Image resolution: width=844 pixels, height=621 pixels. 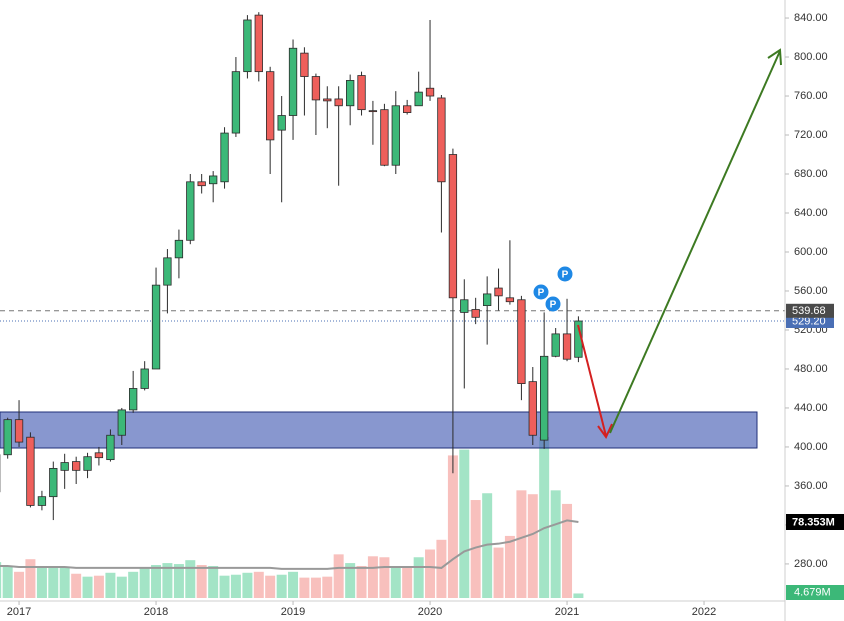 What do you see at coordinates (811, 213) in the screenshot?
I see `y-tick-label: 640.00` at bounding box center [811, 213].